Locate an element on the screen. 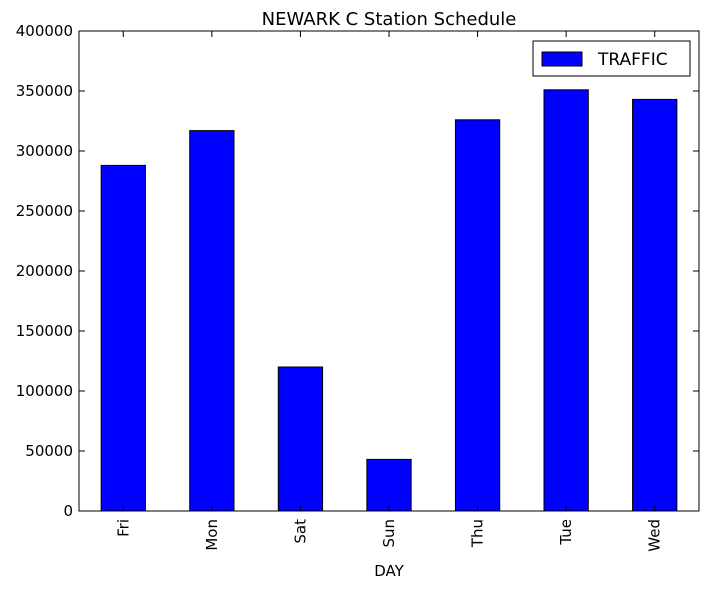 The height and width of the screenshot is (593, 709). y-tick-label: 300000 is located at coordinates (44, 151).